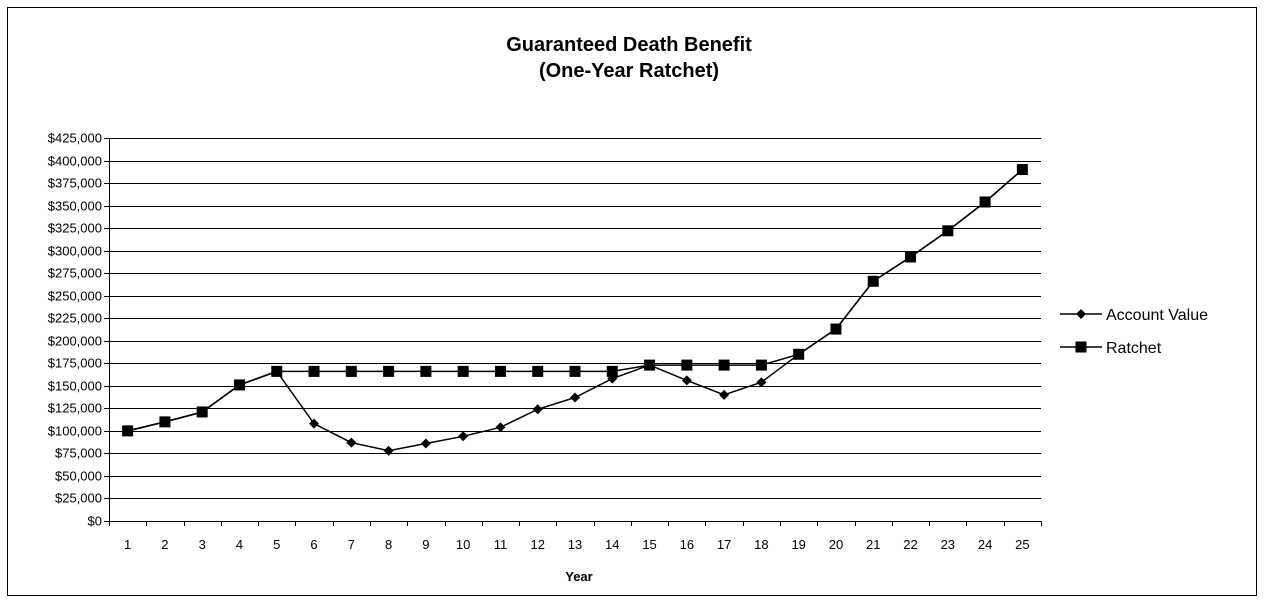 The image size is (1264, 603). Describe the element at coordinates (202, 544) in the screenshot. I see `x-axis-tick-label: 3` at that location.